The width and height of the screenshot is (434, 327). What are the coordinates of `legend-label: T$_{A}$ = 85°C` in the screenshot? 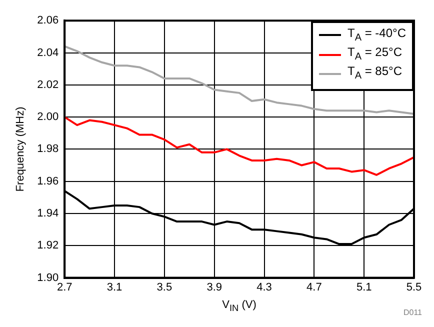 It's located at (374, 74).